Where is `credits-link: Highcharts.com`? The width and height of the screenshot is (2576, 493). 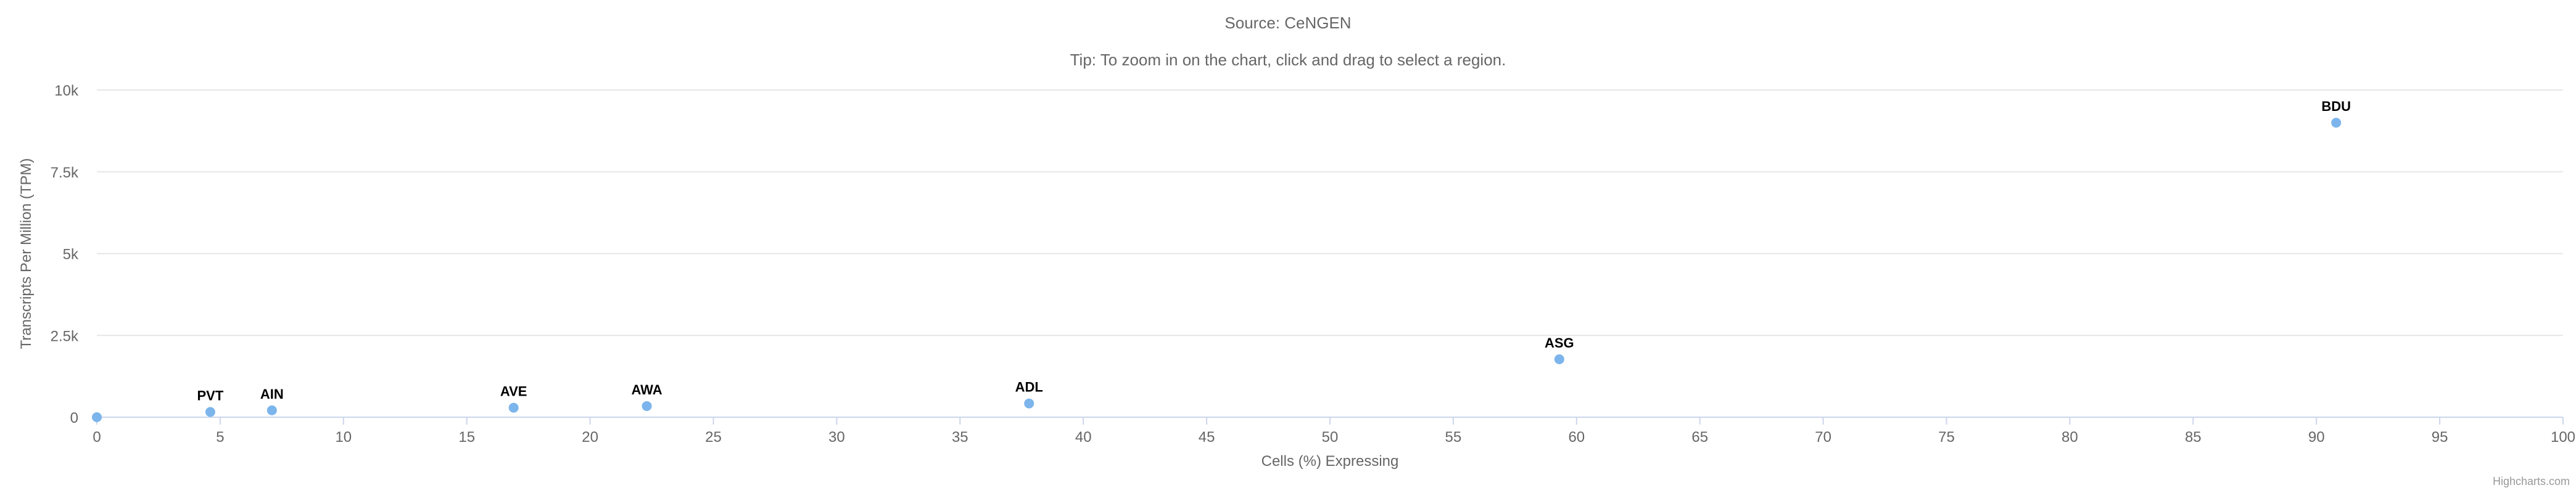
credits-link: Highcharts.com is located at coordinates (2531, 481).